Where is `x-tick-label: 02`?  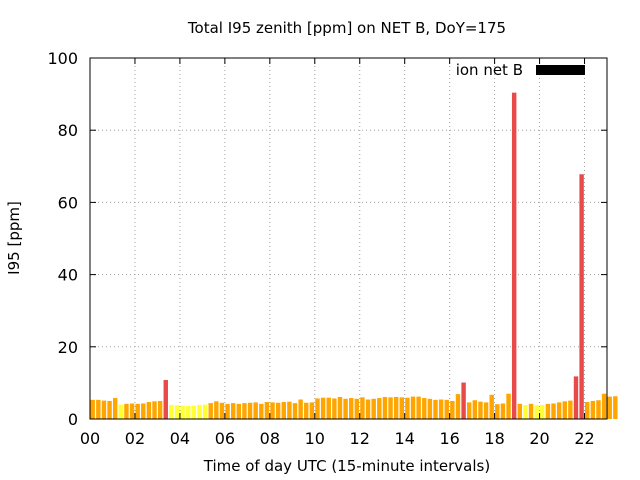 x-tick-label: 02 is located at coordinates (135, 438).